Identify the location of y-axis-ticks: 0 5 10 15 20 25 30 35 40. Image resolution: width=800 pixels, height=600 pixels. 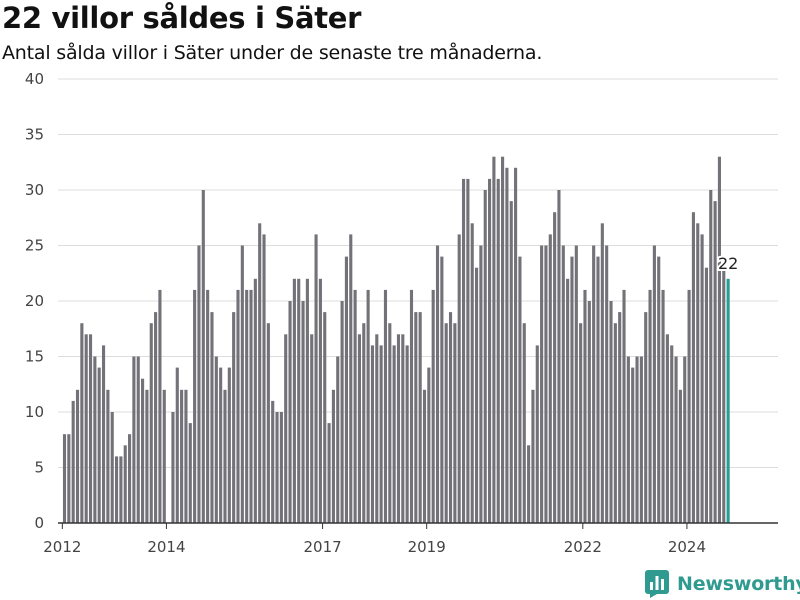
(34, 301).